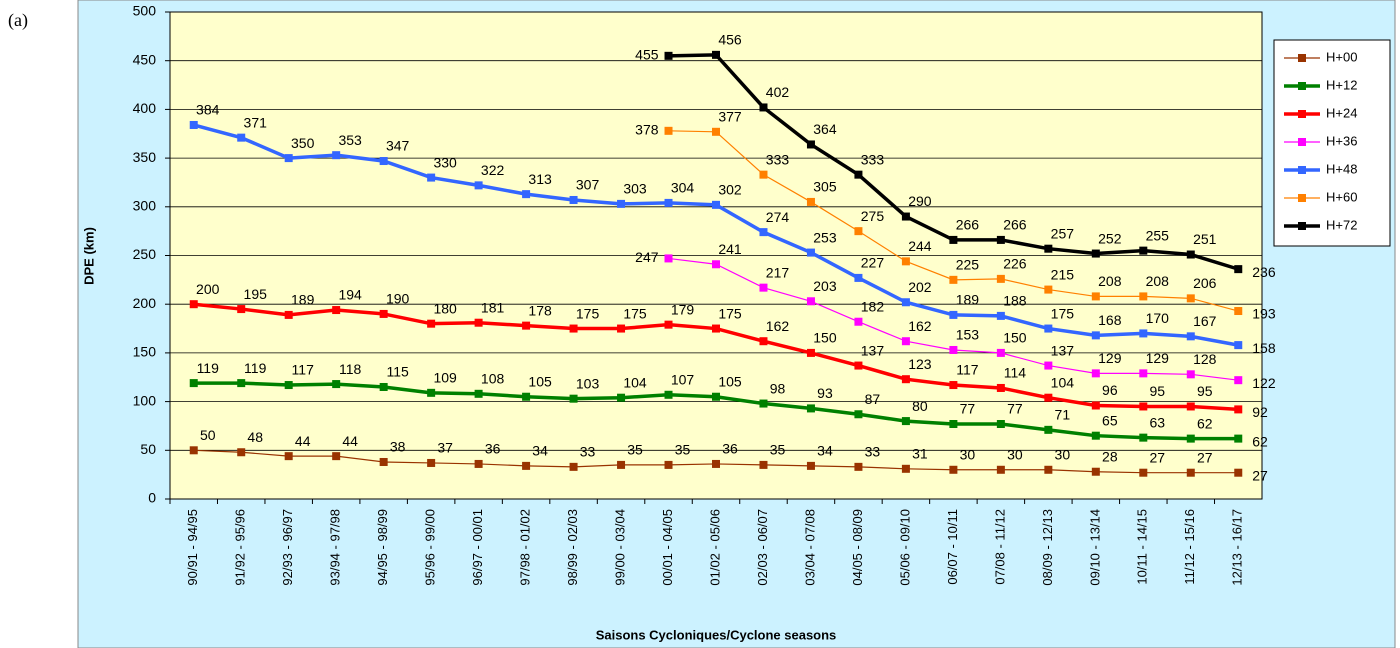 This screenshot has height=648, width=1400. I want to click on x-tick-label: 04/05 - 08/09, so click(857, 547).